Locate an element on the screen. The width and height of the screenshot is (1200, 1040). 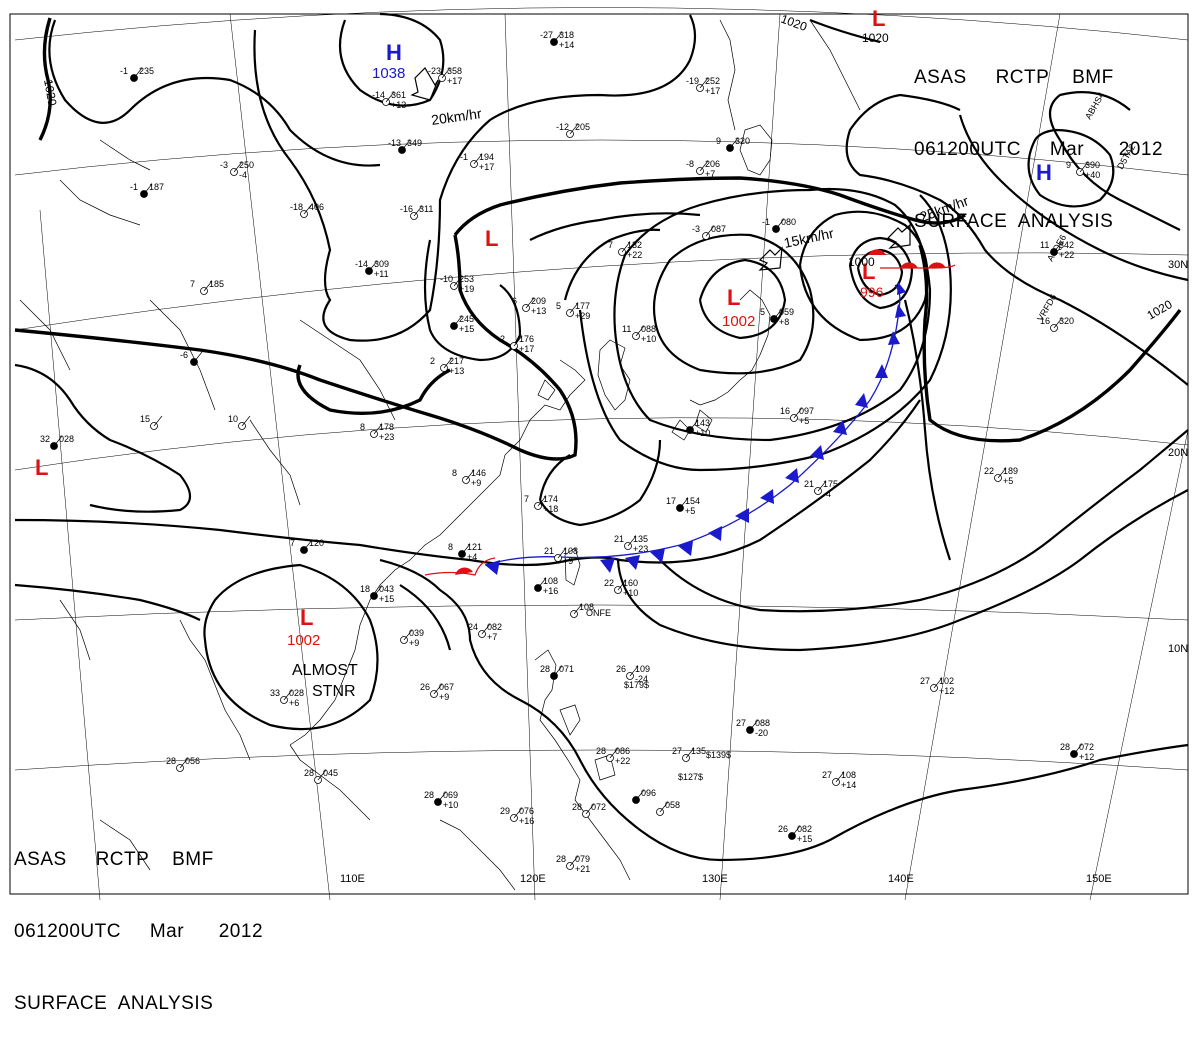
station-temperature: -10 is located at coordinates (446, 279).